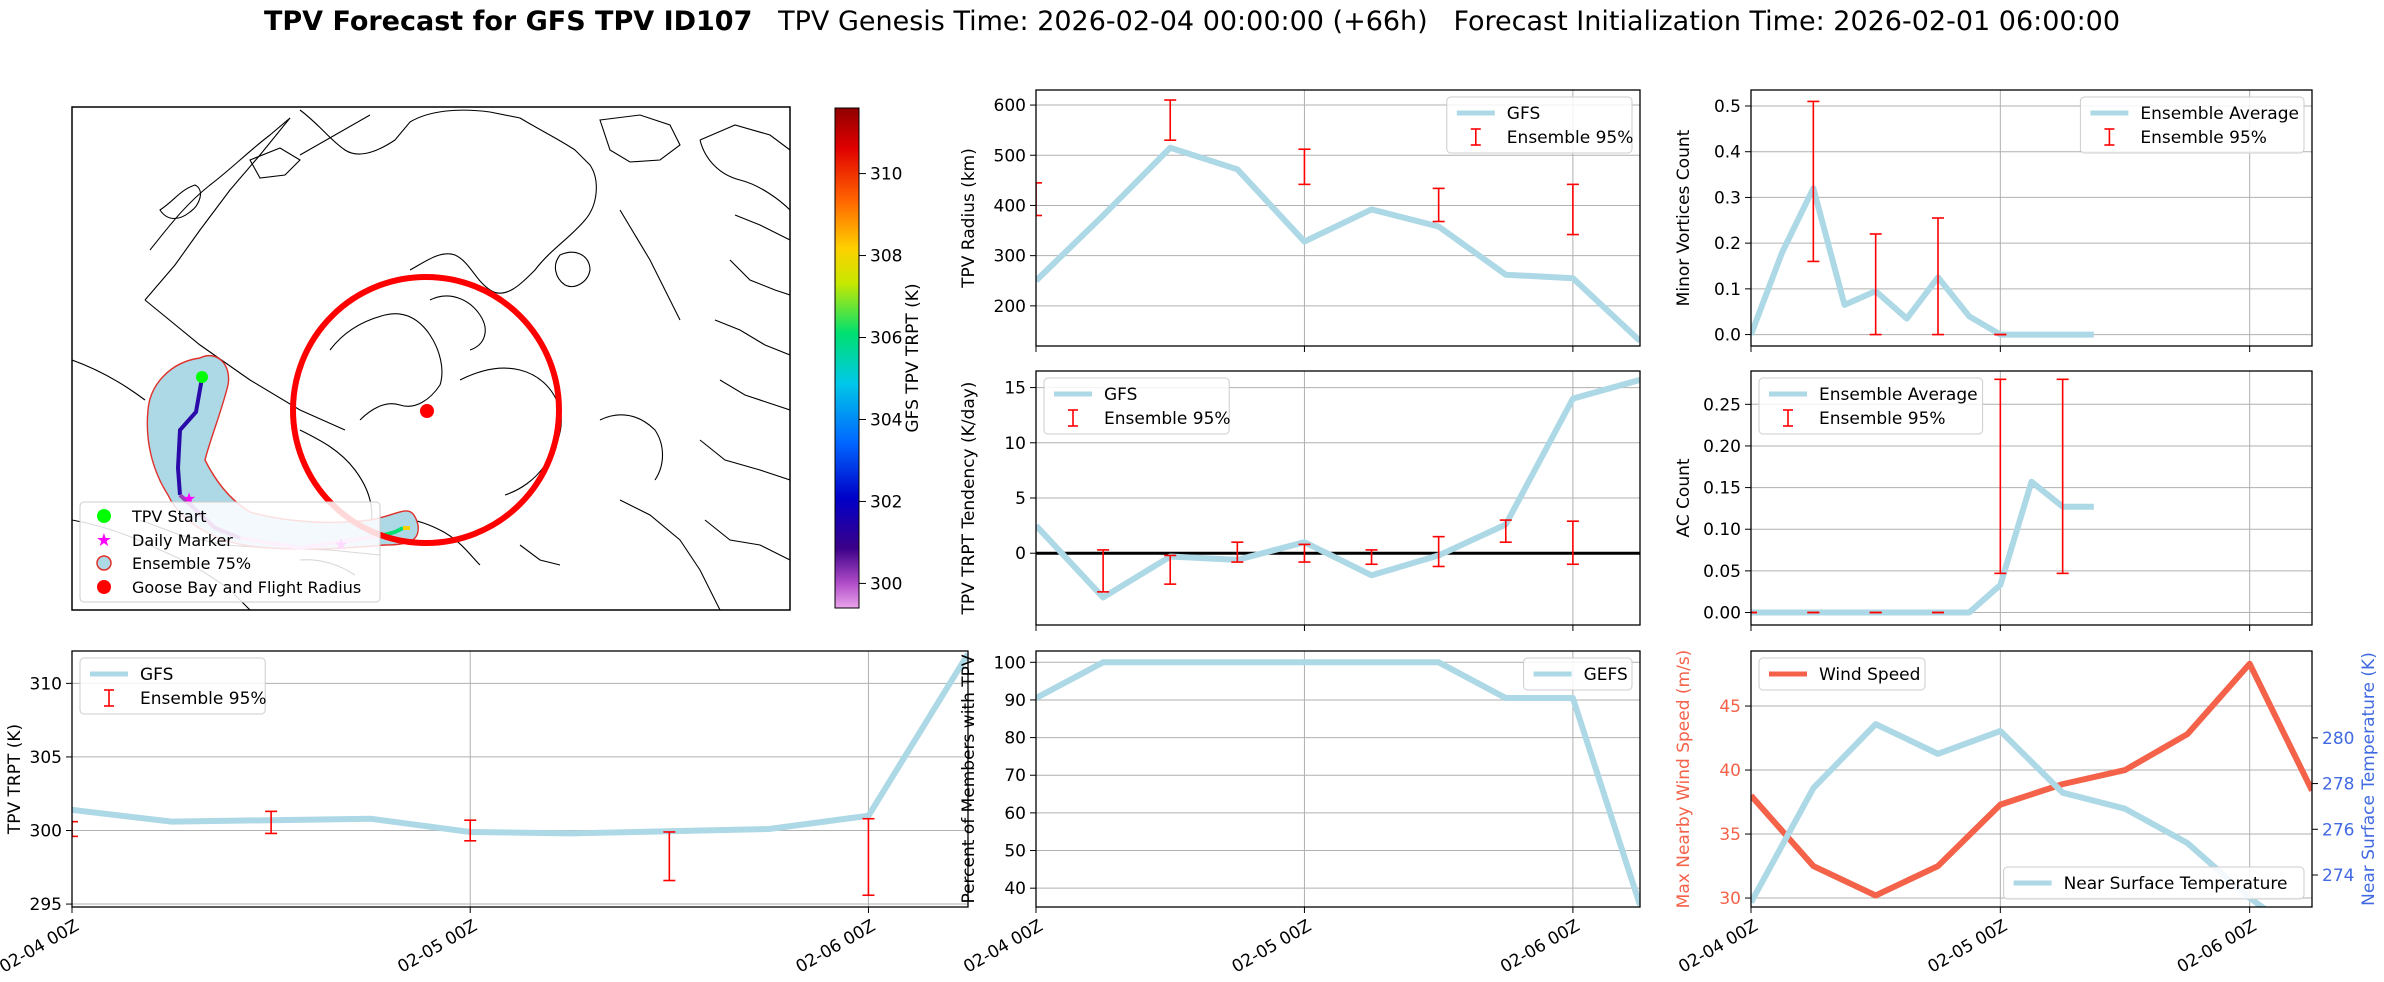 This screenshot has height=982, width=2384. I want to click on legend: Near Surface Temperature, so click(2154, 883).